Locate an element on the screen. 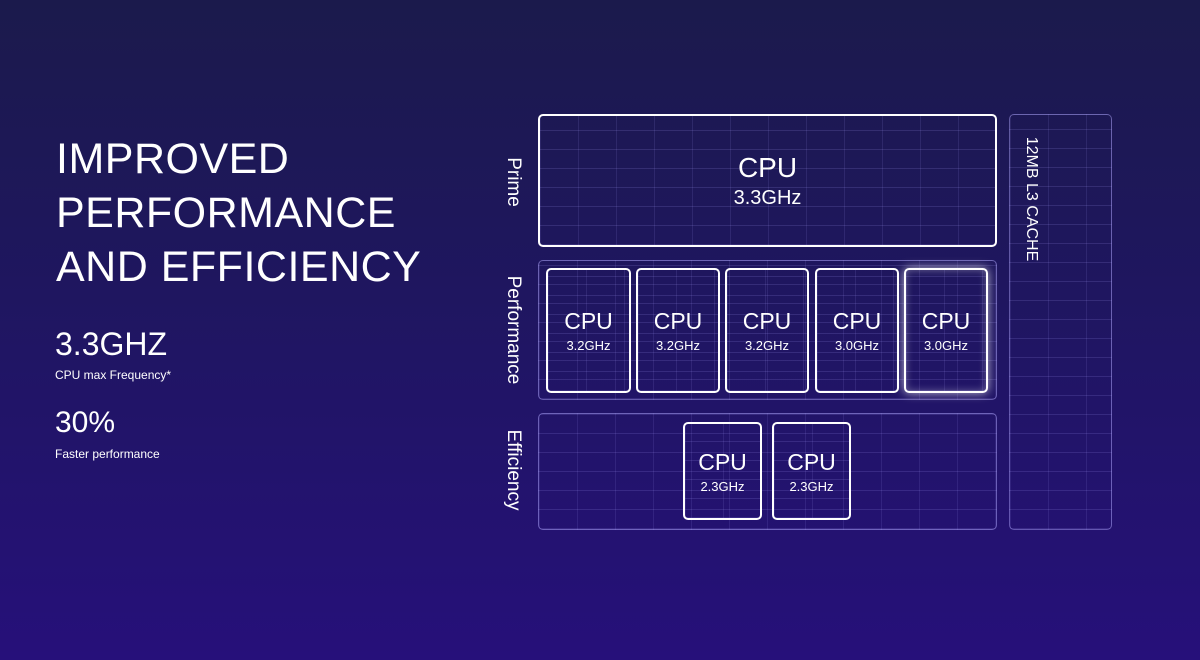  headline-line: IMPROVED is located at coordinates (173, 159).